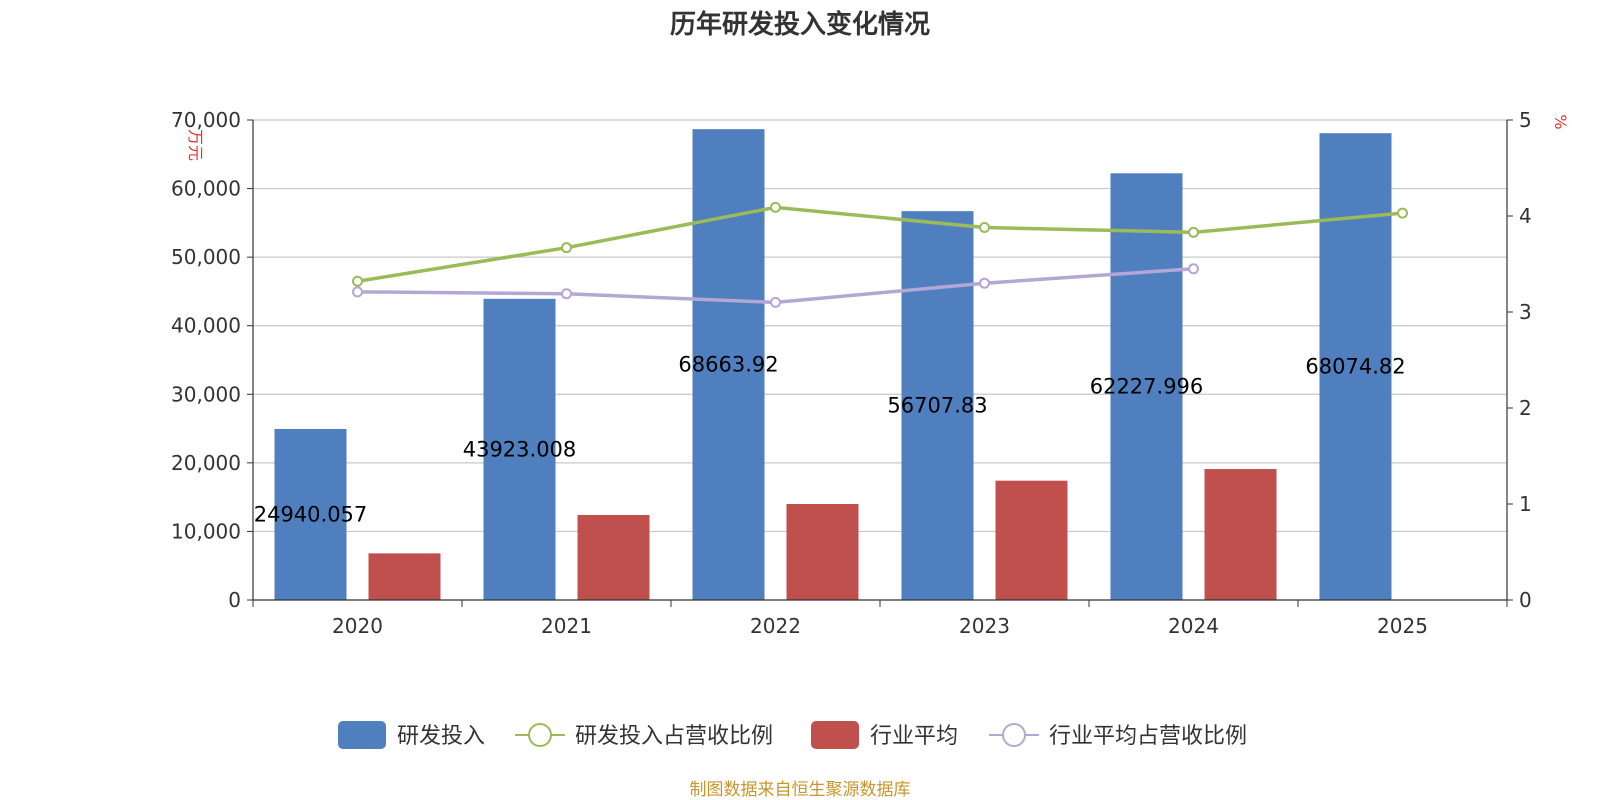 The height and width of the screenshot is (800, 1600). Describe the element at coordinates (674, 736) in the screenshot. I see `legend-label-1: 研发投入占营收比例` at that location.